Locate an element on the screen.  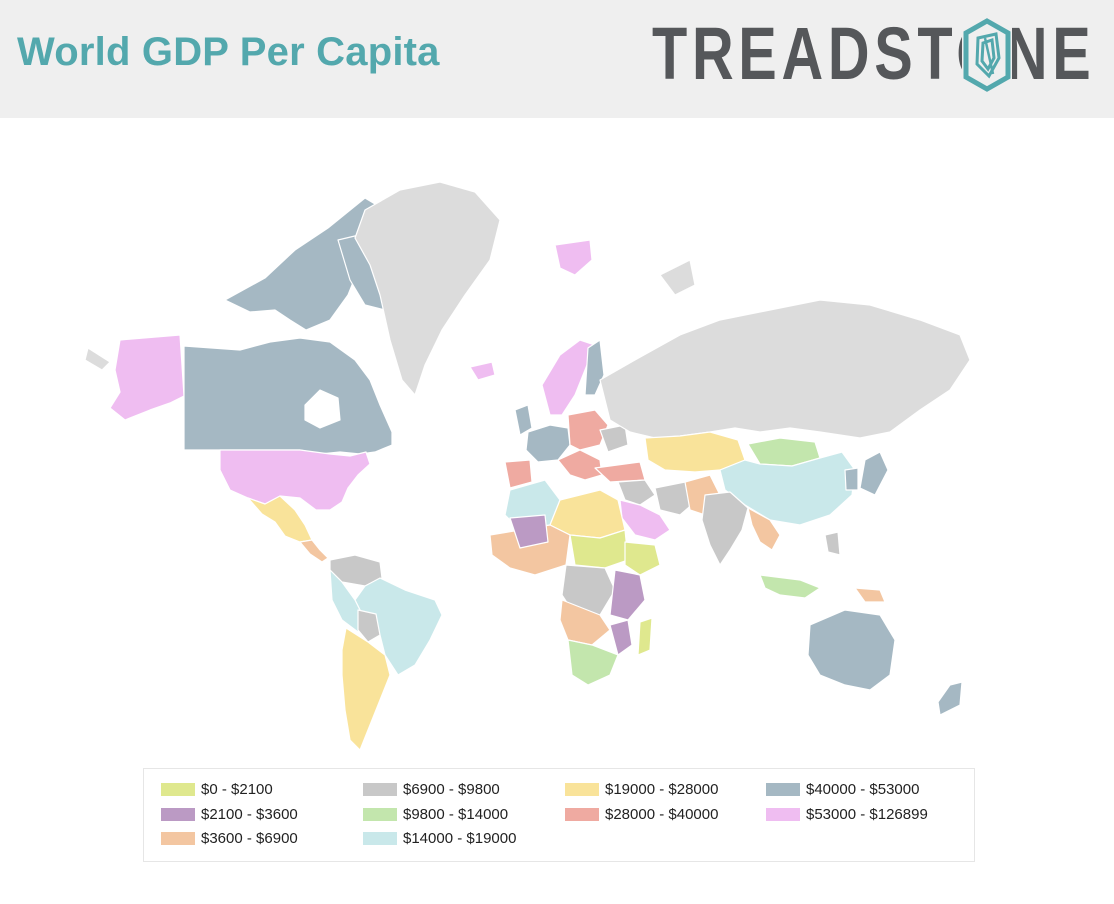
legend-item: $0 - $2100 is located at coordinates (217, 789).